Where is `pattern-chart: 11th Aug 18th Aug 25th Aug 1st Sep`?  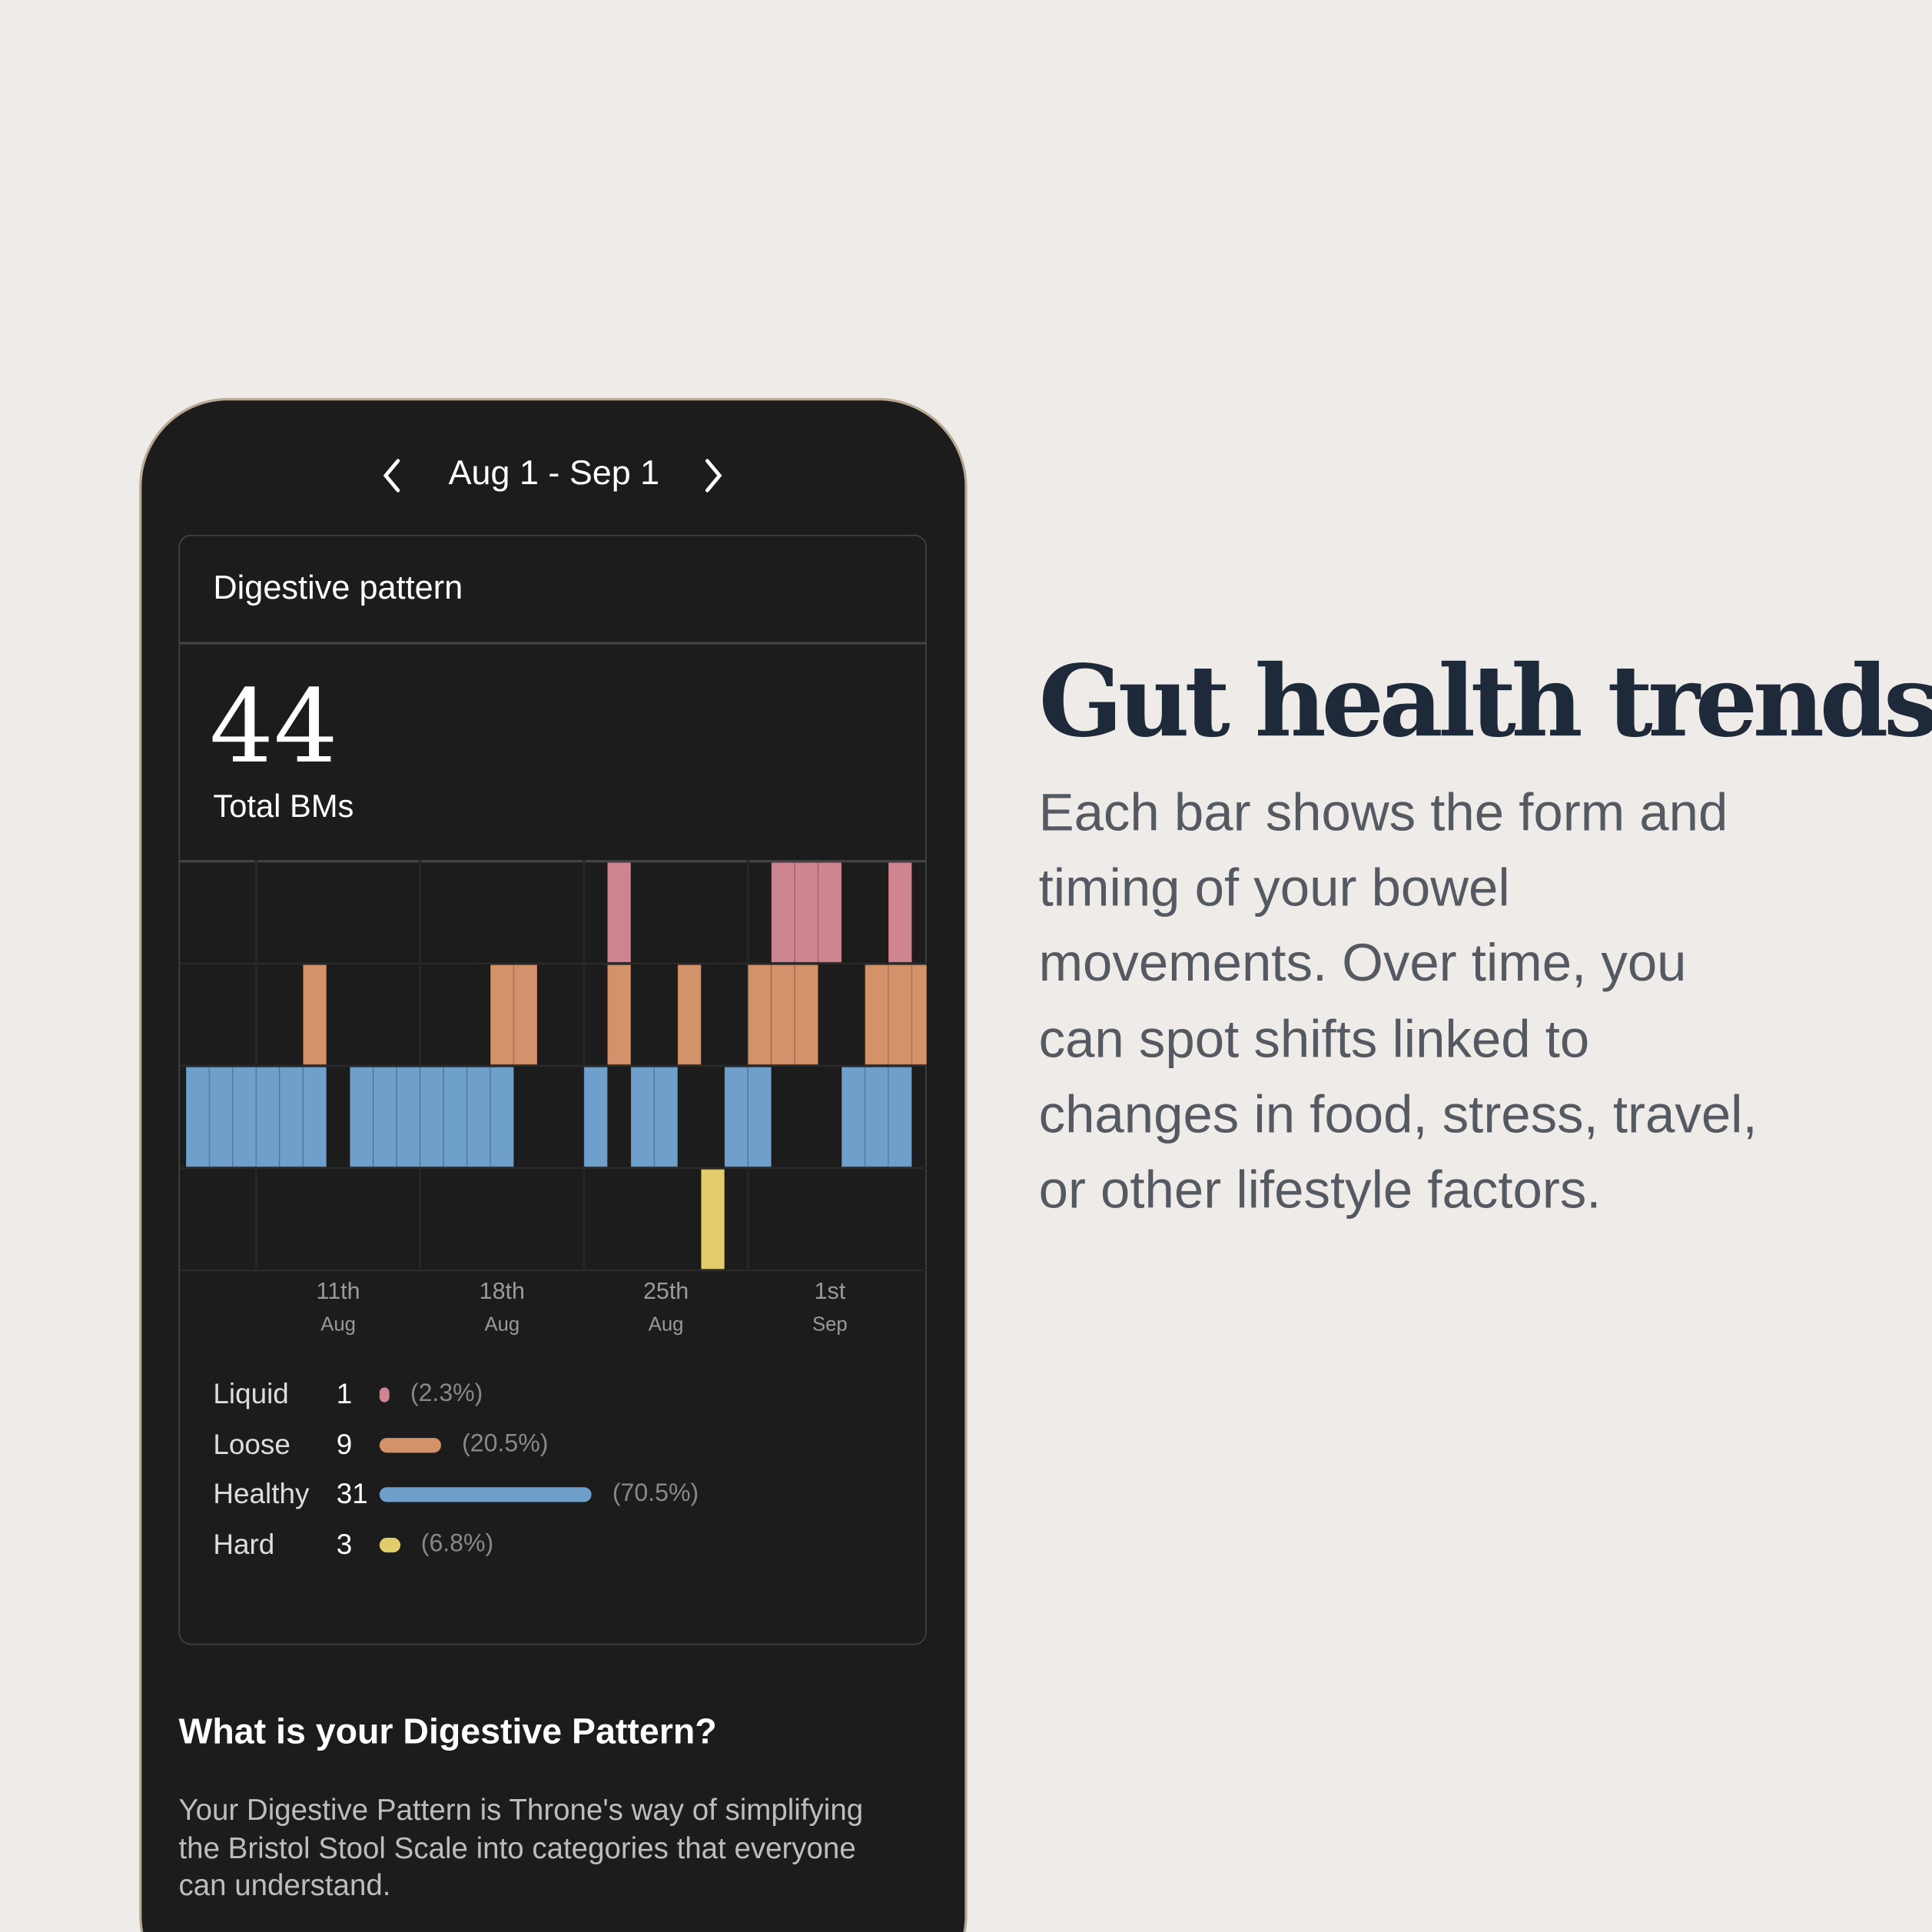
pattern-chart: 11th Aug 18th Aug 25th Aug 1st Sep is located at coordinates (553, 1098).